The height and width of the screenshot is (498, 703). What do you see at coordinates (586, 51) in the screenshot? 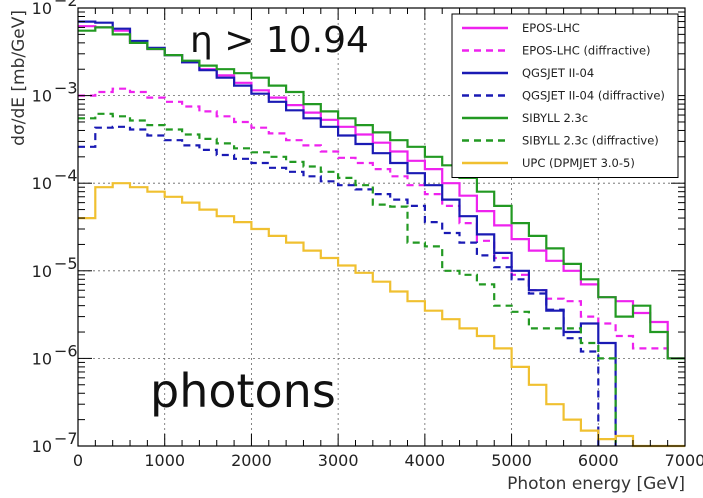
I see `legend-label: EPOS-LHC (diffractive)` at bounding box center [586, 51].